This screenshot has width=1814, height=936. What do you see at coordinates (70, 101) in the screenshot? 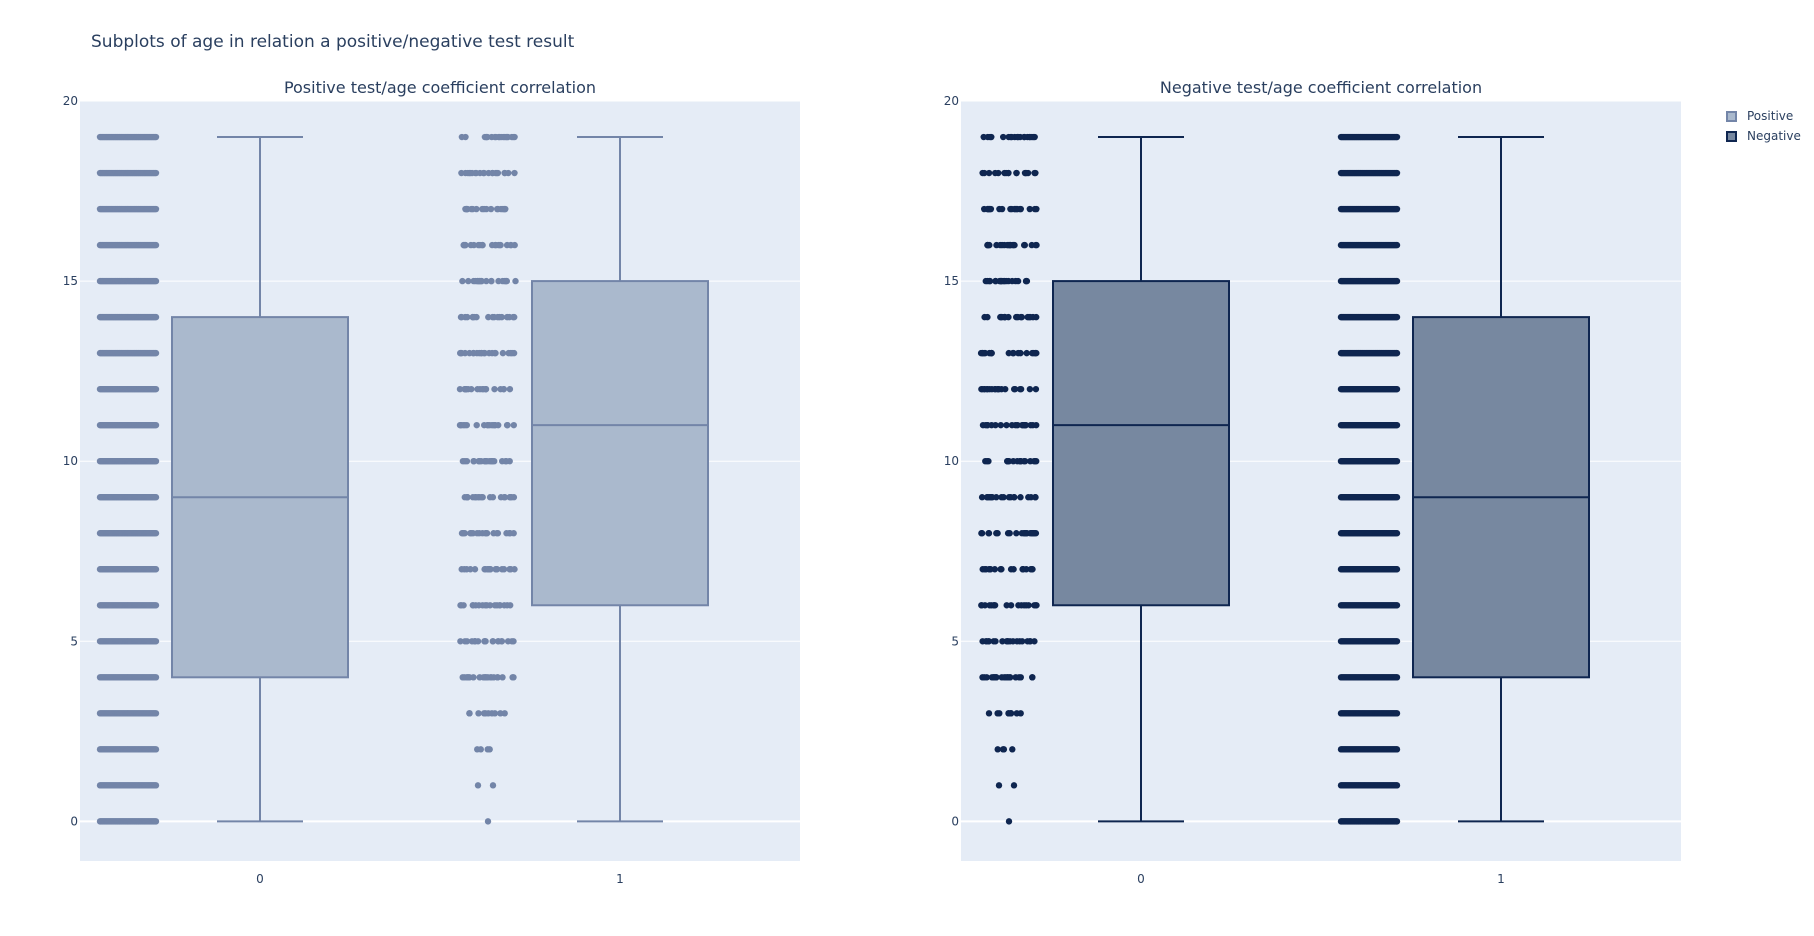
I see `y-tick-label: 20` at bounding box center [70, 101].